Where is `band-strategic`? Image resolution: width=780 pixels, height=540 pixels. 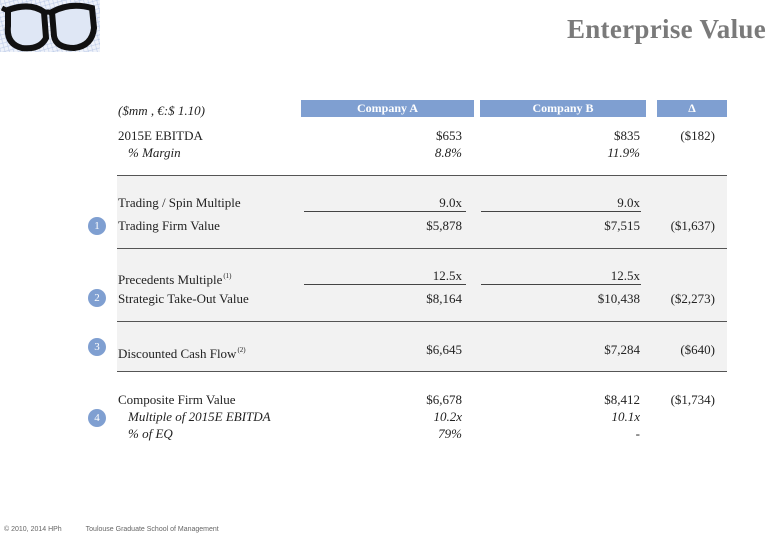
band-strategic is located at coordinates (422, 285).